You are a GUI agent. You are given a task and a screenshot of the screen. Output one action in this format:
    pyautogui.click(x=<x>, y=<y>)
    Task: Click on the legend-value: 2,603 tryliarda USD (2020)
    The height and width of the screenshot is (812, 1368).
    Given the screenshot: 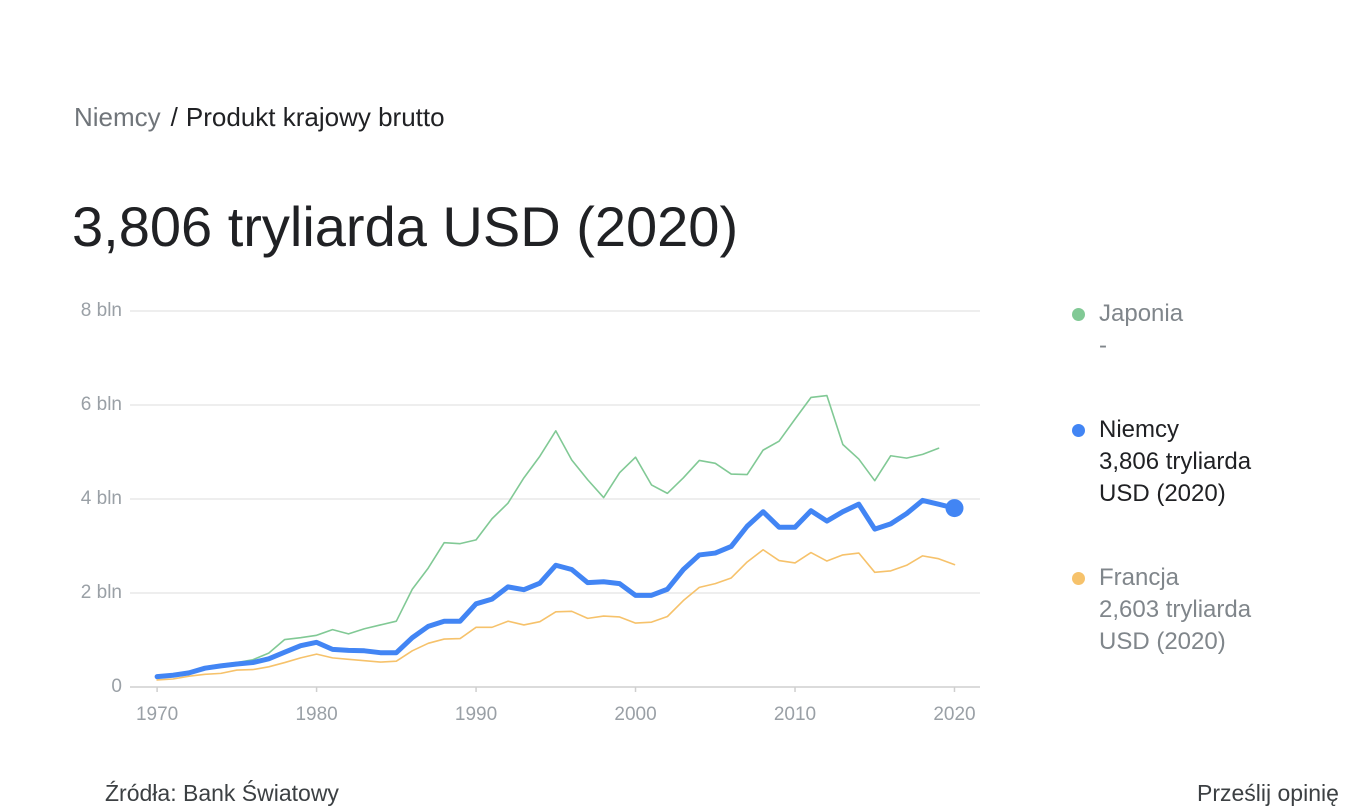 What is the action you would take?
    pyautogui.click(x=1175, y=625)
    